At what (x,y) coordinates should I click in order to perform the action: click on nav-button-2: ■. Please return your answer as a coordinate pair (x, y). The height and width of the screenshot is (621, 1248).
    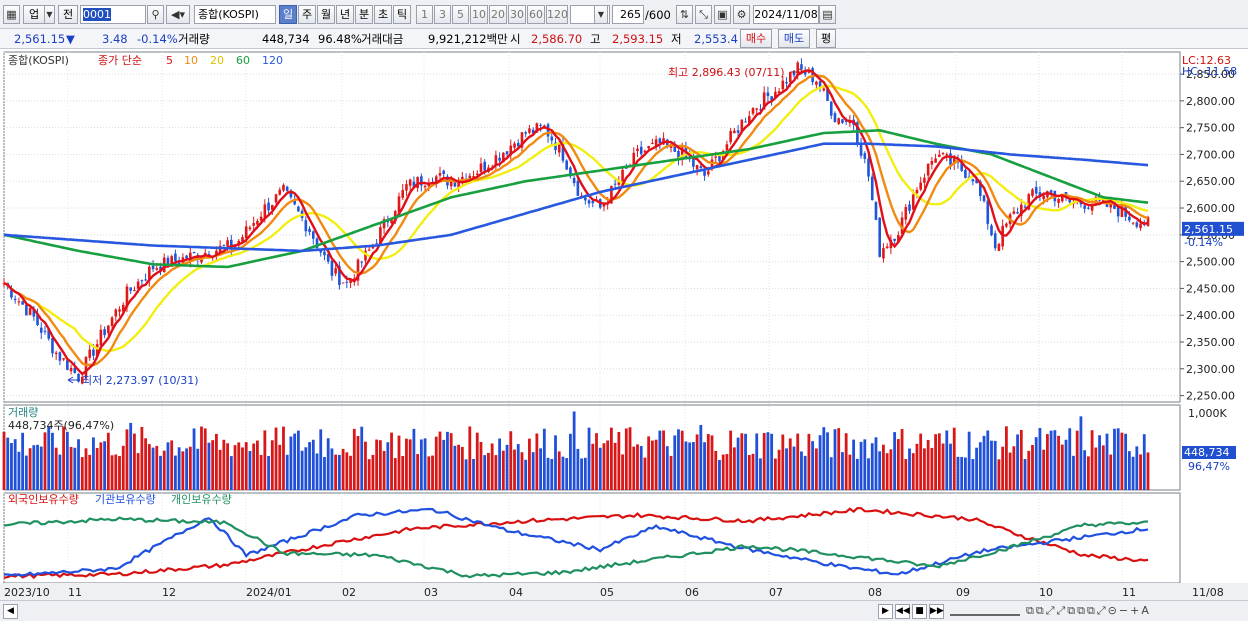
    Looking at the image, I should click on (919, 611).